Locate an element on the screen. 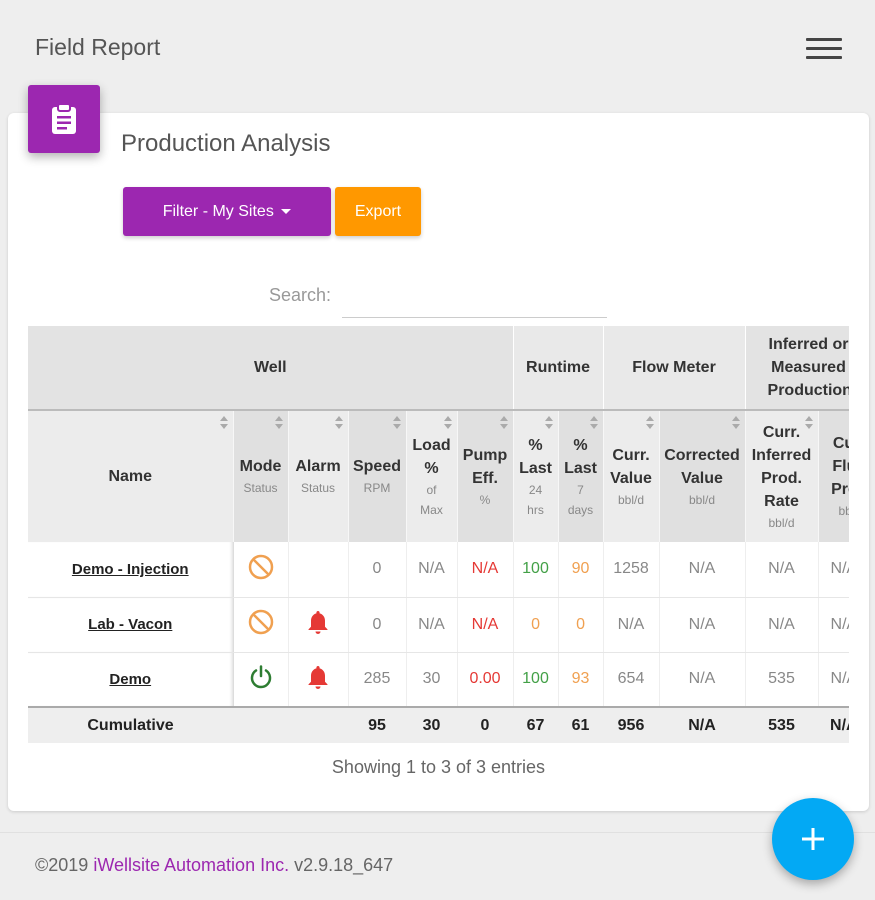 This screenshot has height=900, width=875. column-header-curr-value: Curr. Value bbl/d is located at coordinates (631, 475).